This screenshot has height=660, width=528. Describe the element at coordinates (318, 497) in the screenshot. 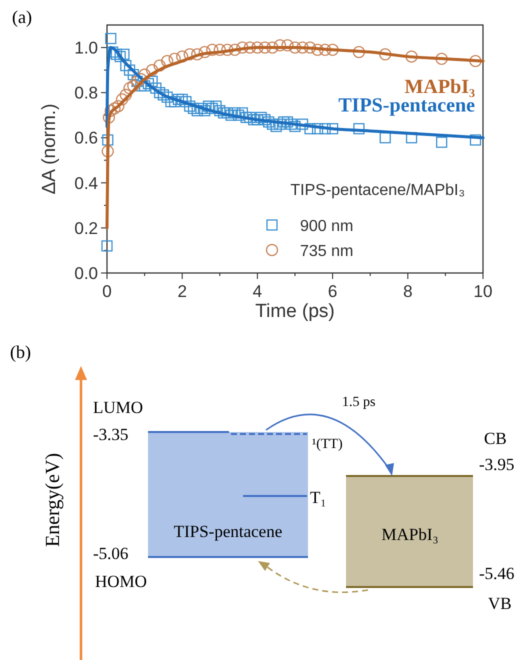

I see `text: T₁` at that location.